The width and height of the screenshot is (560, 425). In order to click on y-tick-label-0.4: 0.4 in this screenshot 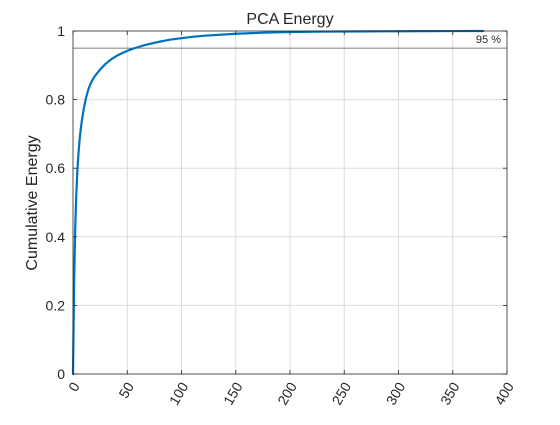, I will do `click(56, 237)`.